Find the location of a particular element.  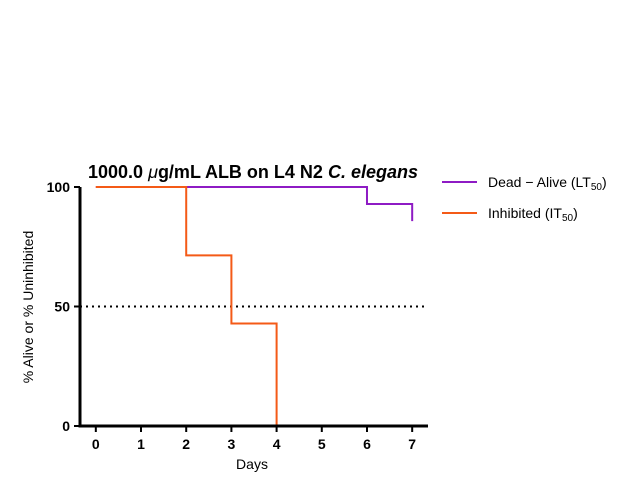

x-tick-label: 0 is located at coordinates (96, 444).